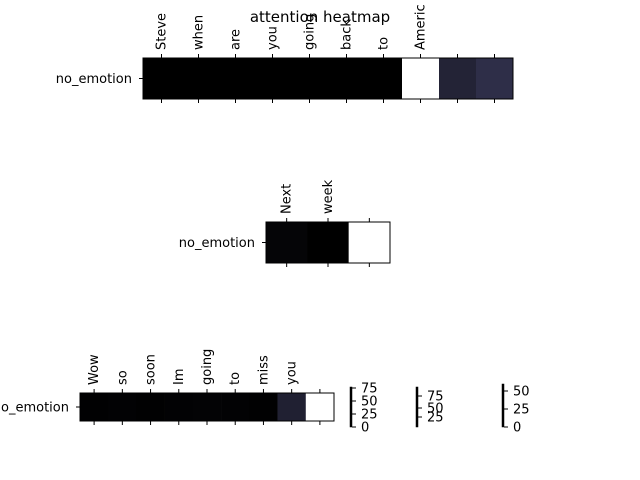  Describe the element at coordinates (347, 34) in the screenshot. I see `token-label: back` at that location.